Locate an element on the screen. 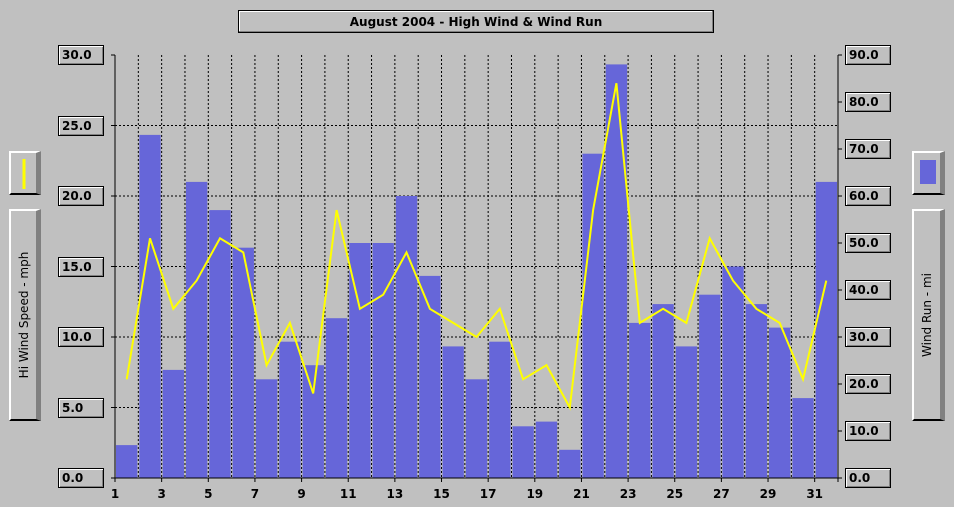  y-left-tick-label: 30.0 is located at coordinates (81, 55).